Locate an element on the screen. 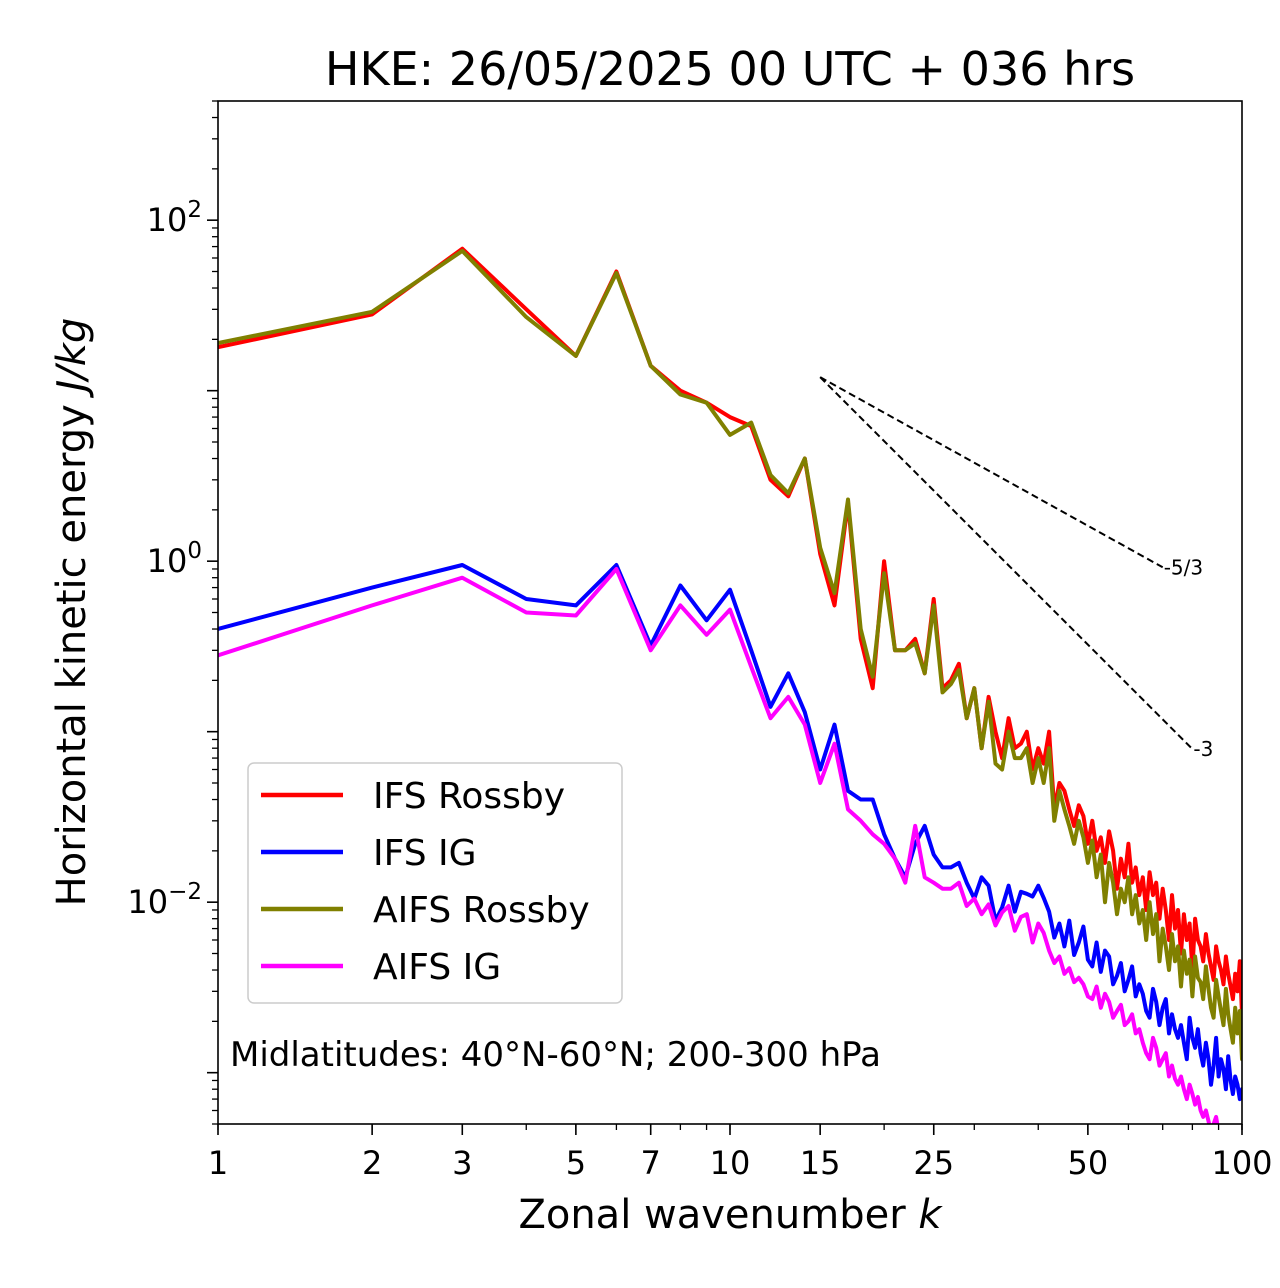 The height and width of the screenshot is (1288, 1280). y-axis-label-units: J/kg is located at coordinates (72, 358).